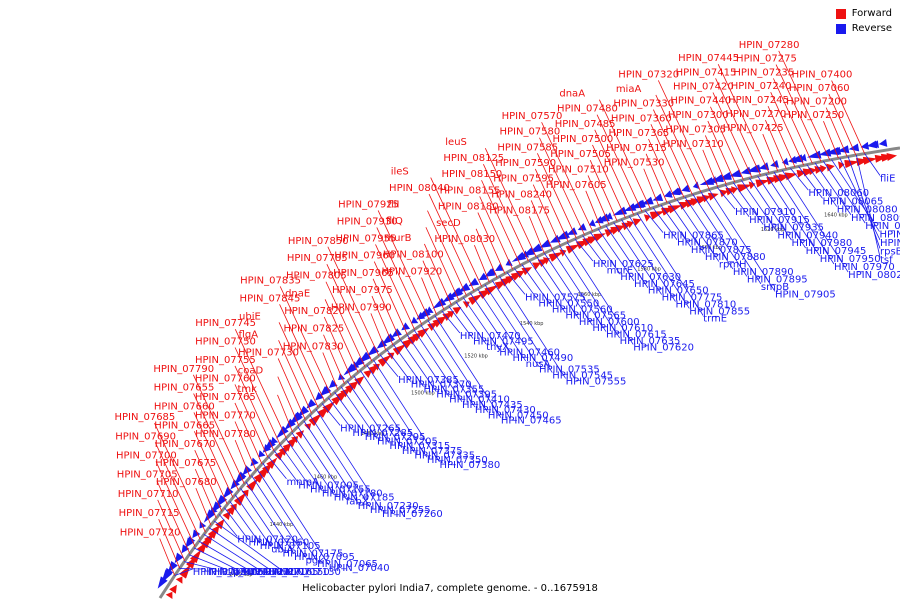  What do you see at coordinates (282, 525) in the screenshot?
I see `kbp-tick-label: 1440 kbp` at bounding box center [282, 525].